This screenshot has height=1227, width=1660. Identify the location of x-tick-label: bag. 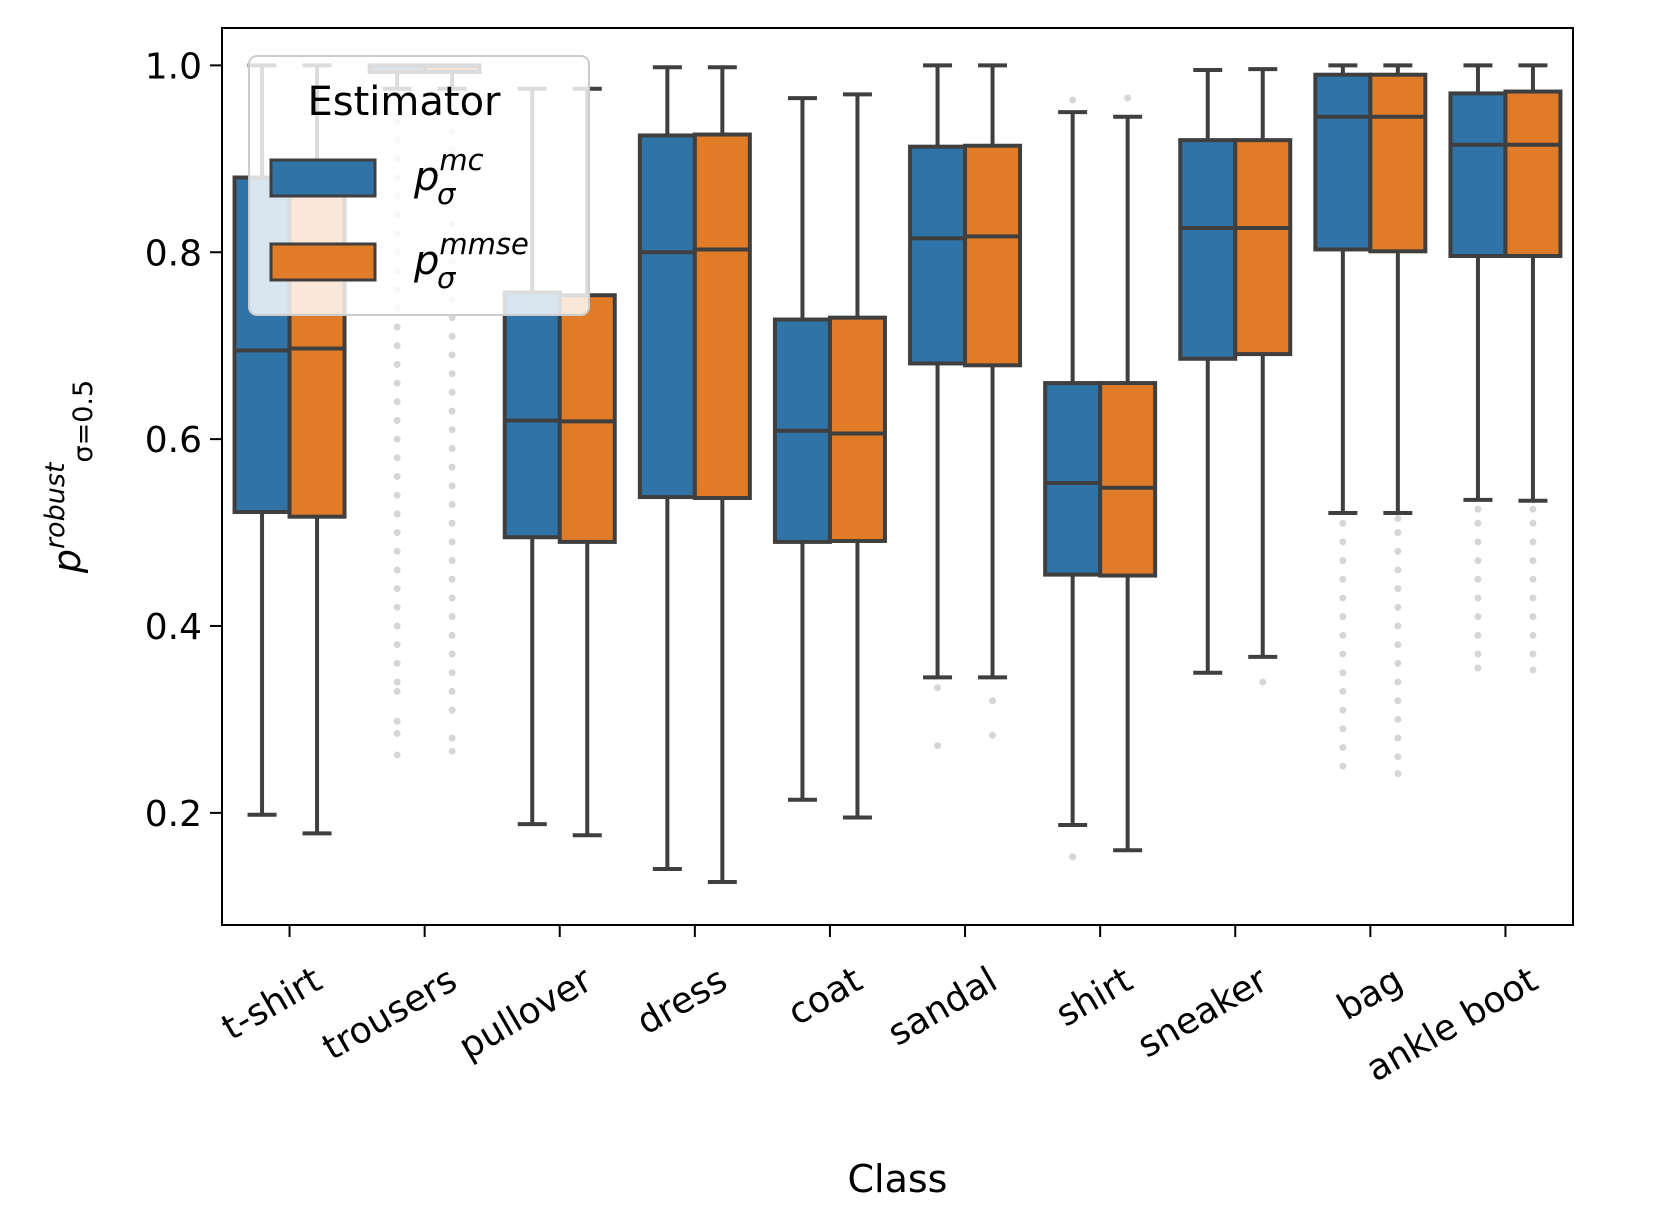
(1369, 993).